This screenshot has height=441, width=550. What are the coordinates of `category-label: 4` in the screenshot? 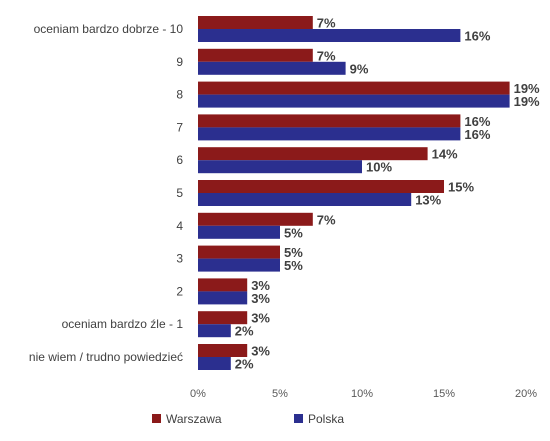 It's located at (179, 226).